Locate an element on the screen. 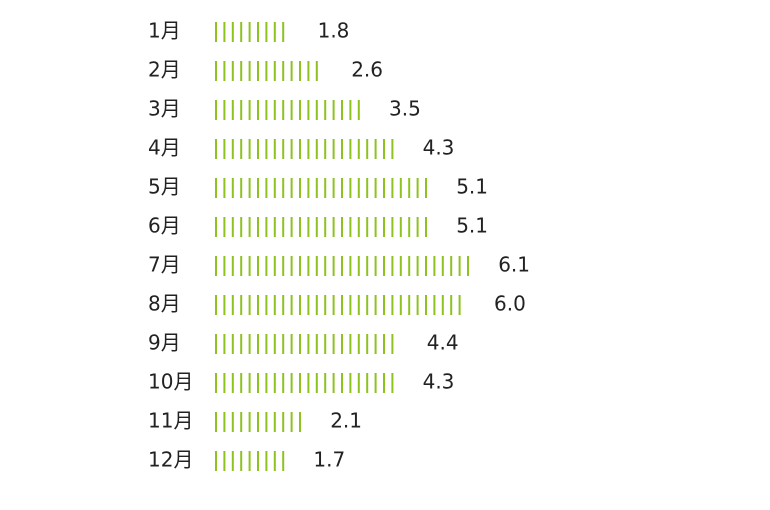 Image resolution: width=770 pixels, height=510 pixels. category-label: 10月 is located at coordinates (170, 382).